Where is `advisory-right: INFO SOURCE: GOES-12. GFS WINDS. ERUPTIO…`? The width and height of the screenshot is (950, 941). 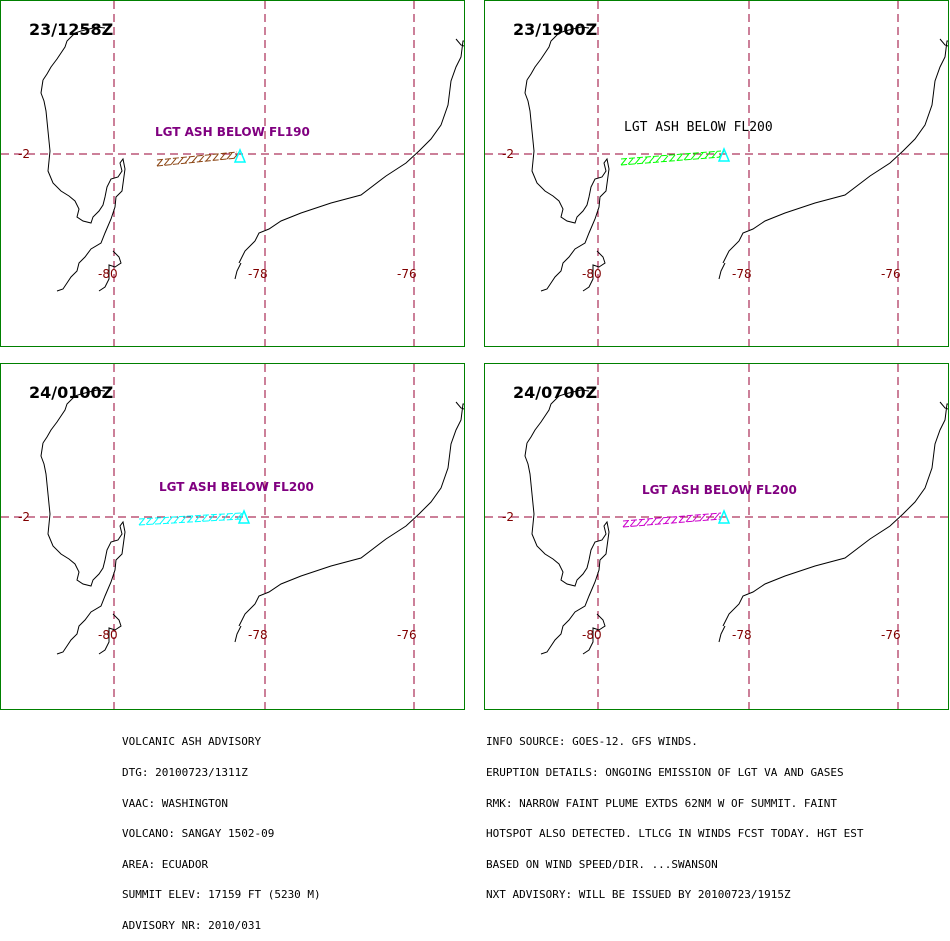 advisory-right: INFO SOURCE: GOES-12. GFS WINDS. ERUPTIO… is located at coordinates (675, 814).